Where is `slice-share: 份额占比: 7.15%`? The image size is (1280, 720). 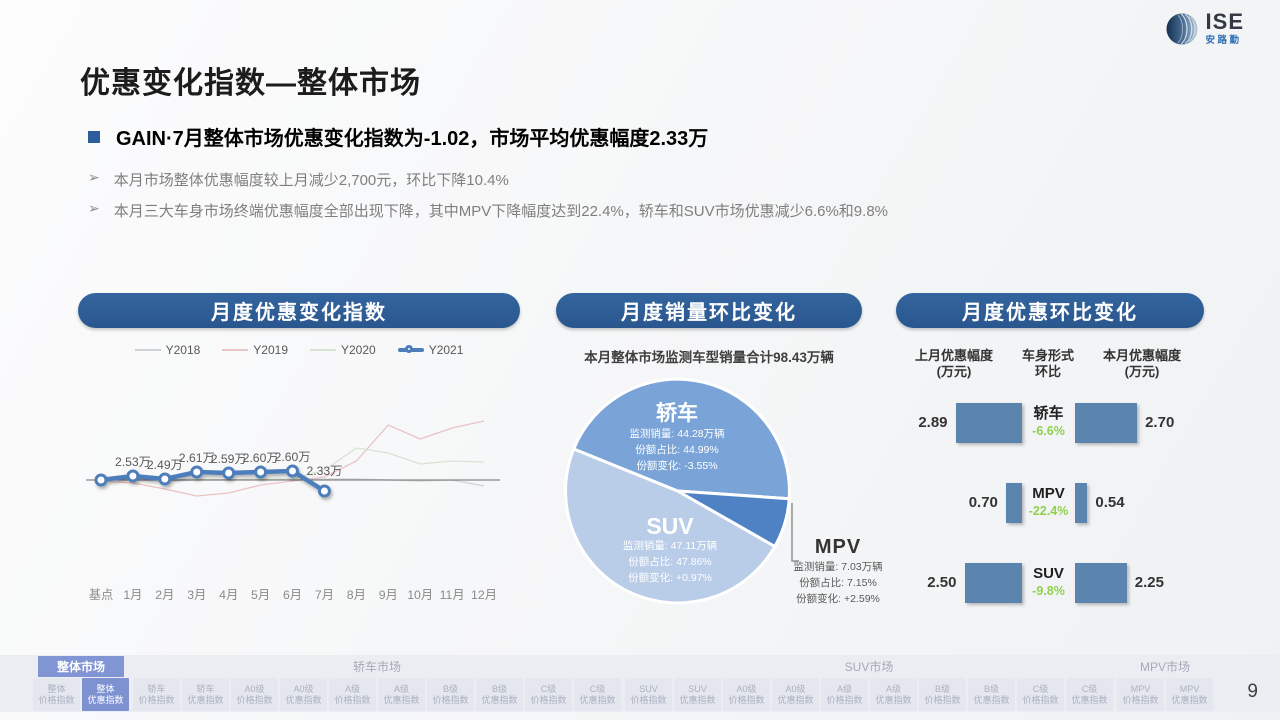 slice-share: 份额占比: 7.15% is located at coordinates (838, 583).